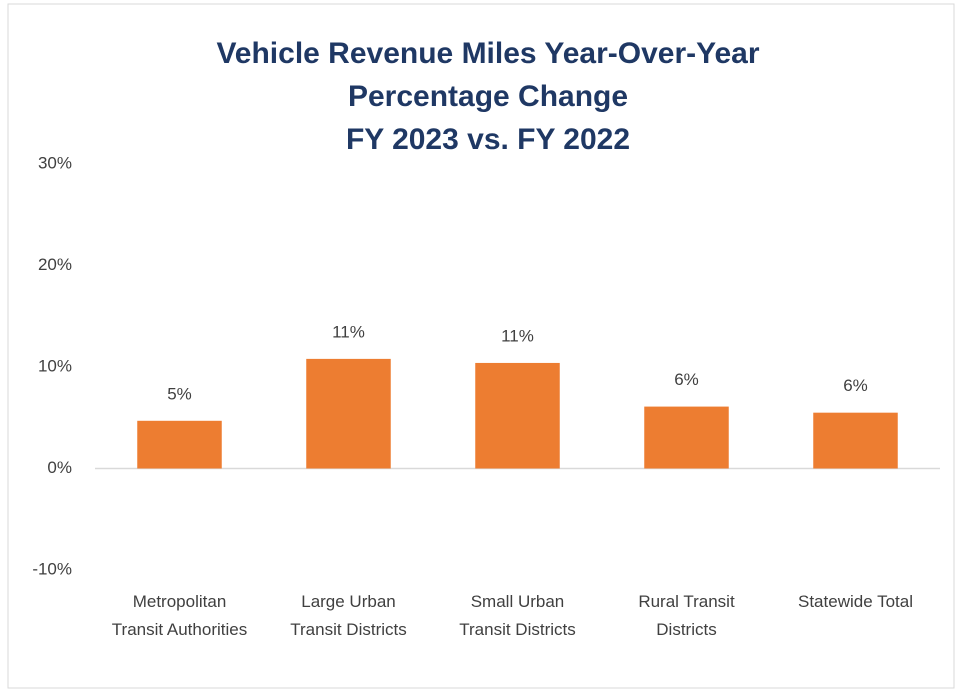 This screenshot has height=690, width=956. Describe the element at coordinates (55, 365) in the screenshot. I see `y-tick-label: 10%` at that location.